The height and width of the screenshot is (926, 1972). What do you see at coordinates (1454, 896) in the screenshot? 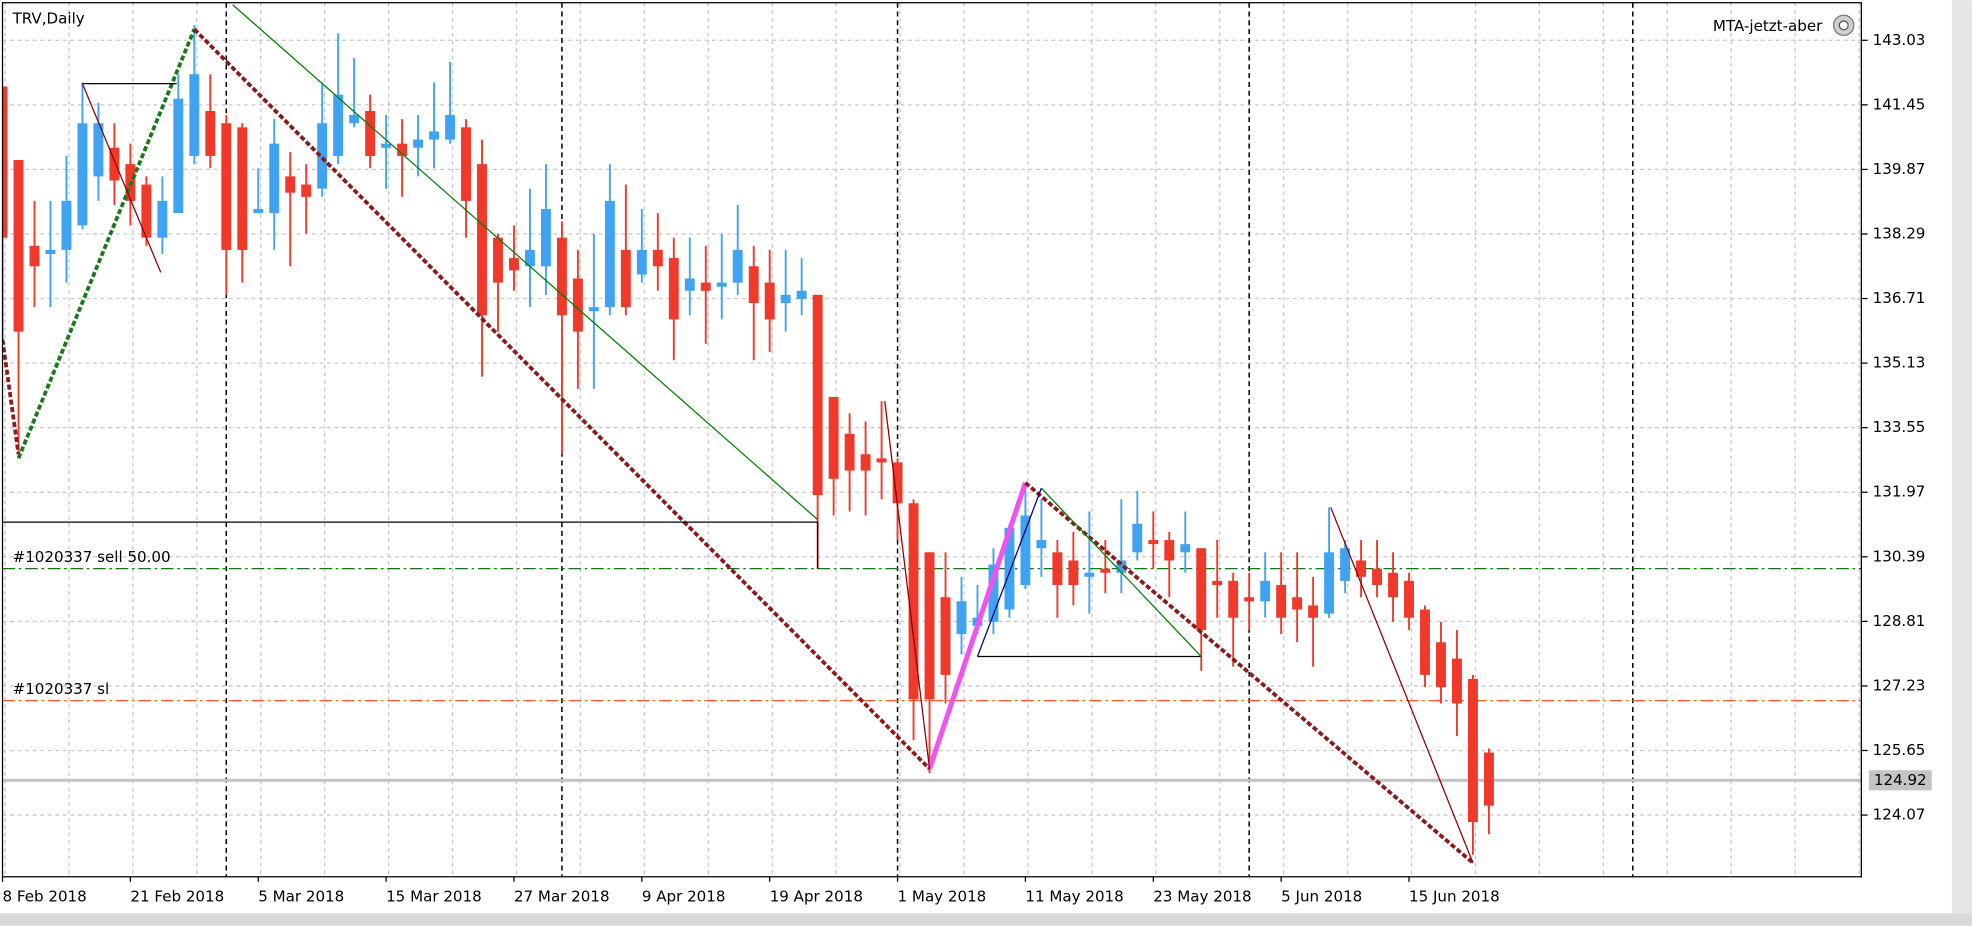
I see `x-tick-label: 15 Jun 2018` at bounding box center [1454, 896].